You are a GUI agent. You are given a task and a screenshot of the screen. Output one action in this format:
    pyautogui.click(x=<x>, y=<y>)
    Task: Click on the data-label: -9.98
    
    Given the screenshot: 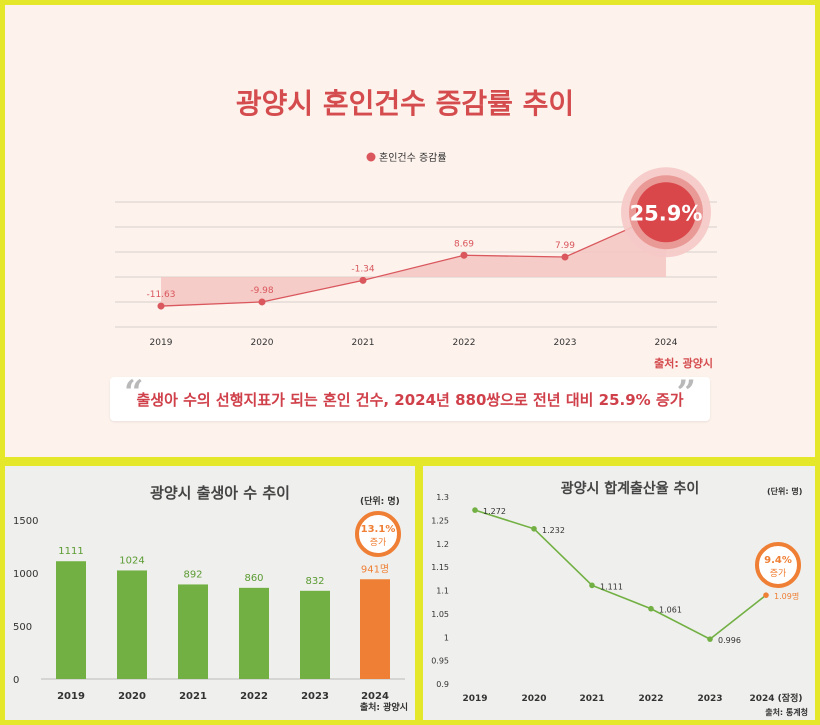 What is the action you would take?
    pyautogui.click(x=262, y=291)
    